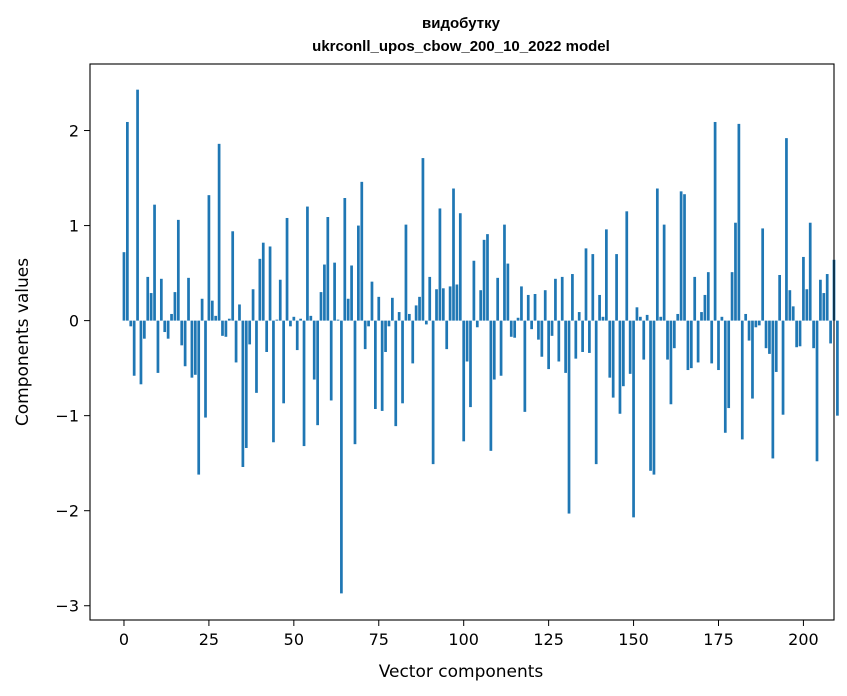 This screenshot has width=847, height=696. Describe the element at coordinates (209, 639) in the screenshot. I see `x-tick-label: 25` at that location.